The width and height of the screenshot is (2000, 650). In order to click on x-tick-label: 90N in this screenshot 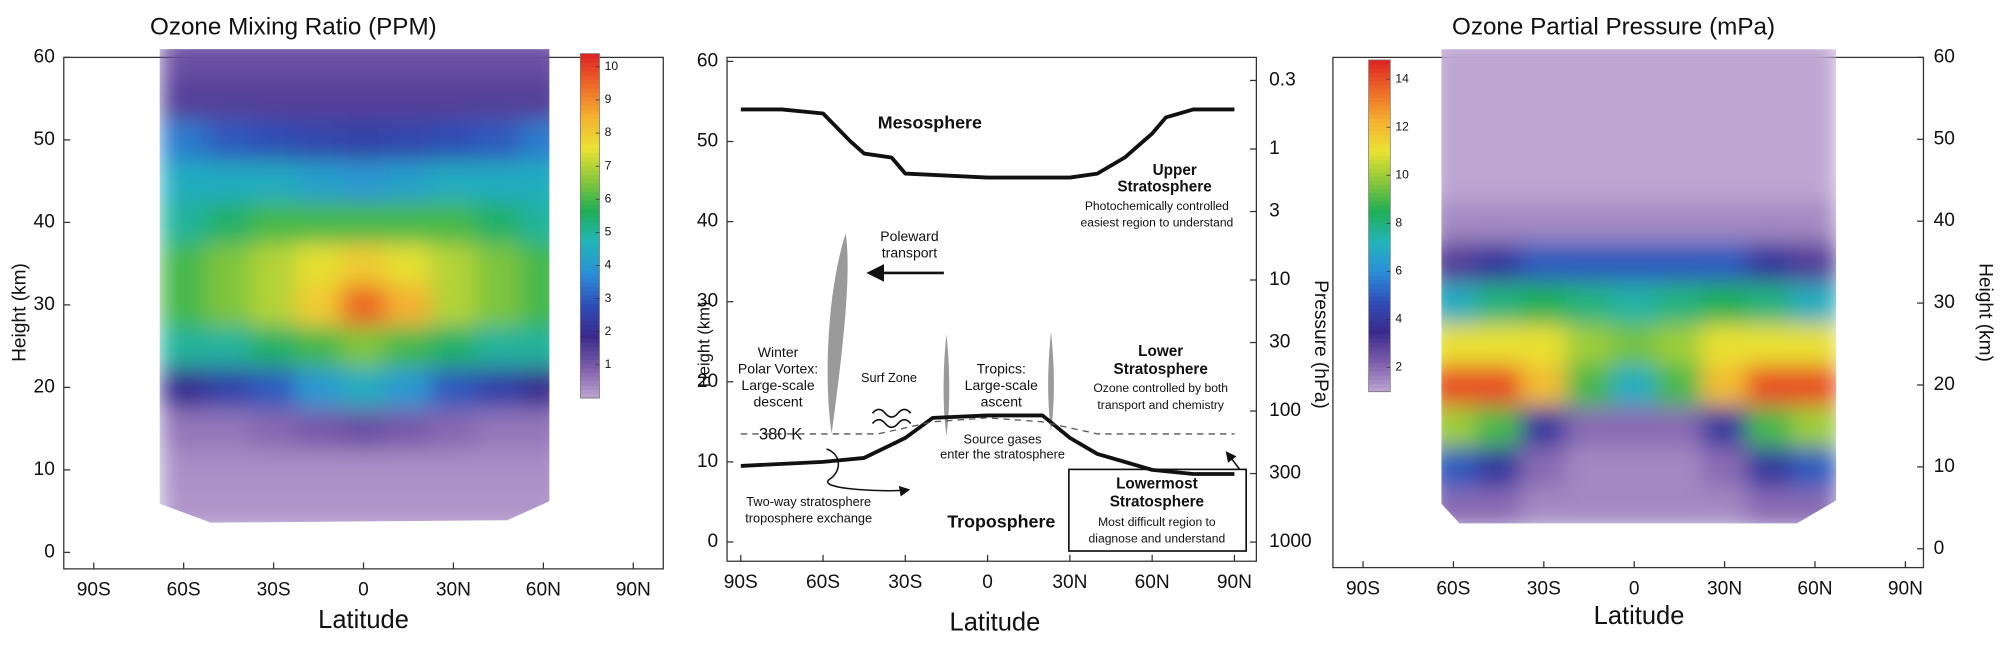, I will do `click(1234, 582)`.